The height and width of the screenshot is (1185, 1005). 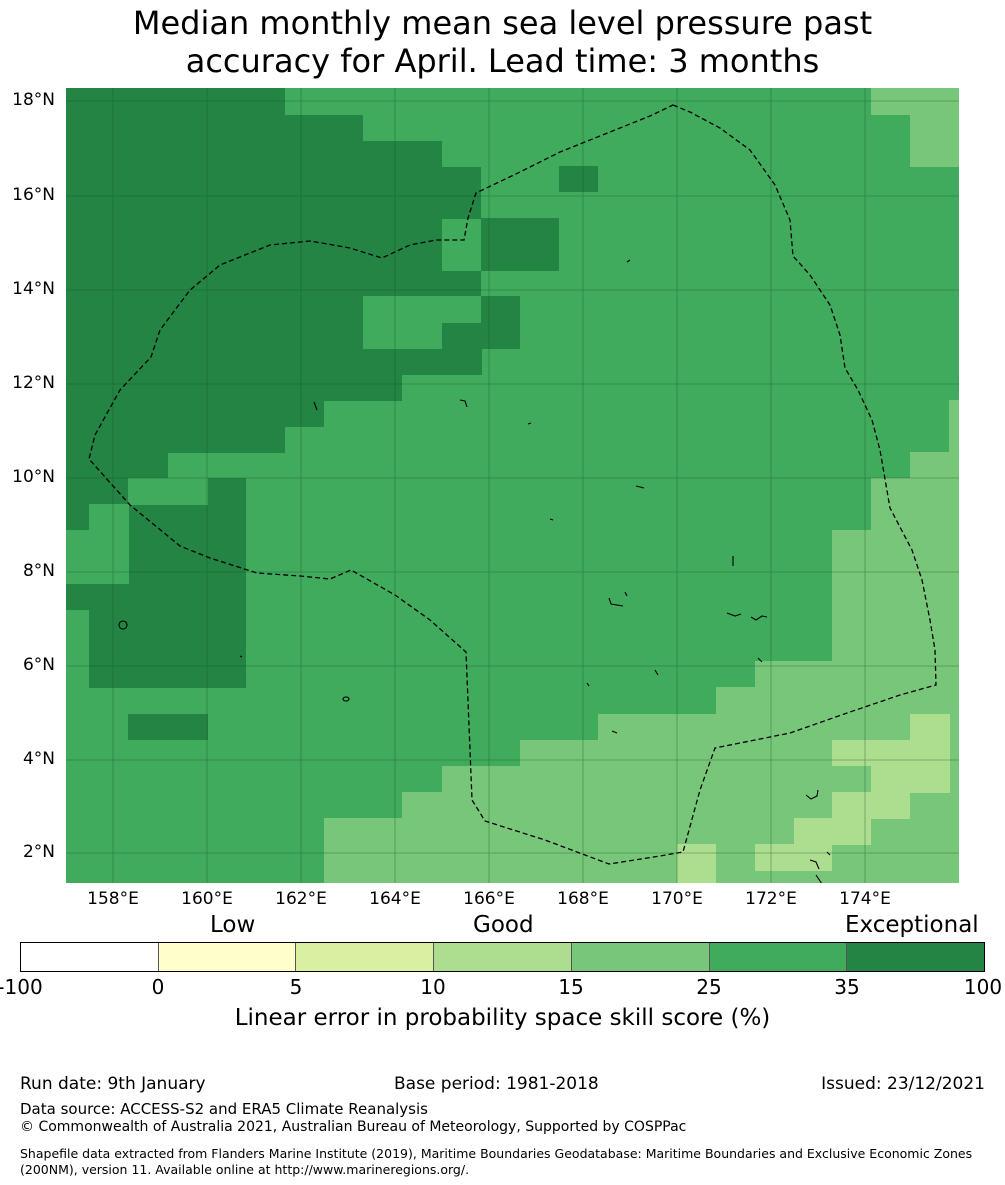 I want to click on colorbar-tick: 10, so click(x=433, y=987).